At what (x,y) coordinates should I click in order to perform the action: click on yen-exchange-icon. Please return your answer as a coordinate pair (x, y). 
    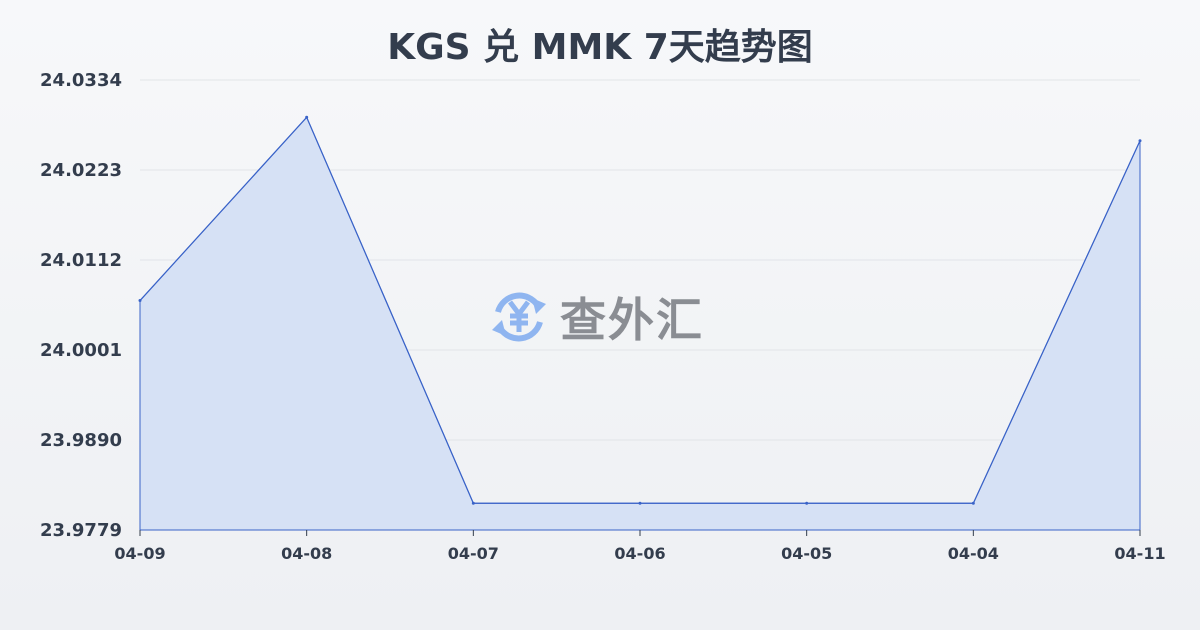
    Looking at the image, I should click on (519, 317).